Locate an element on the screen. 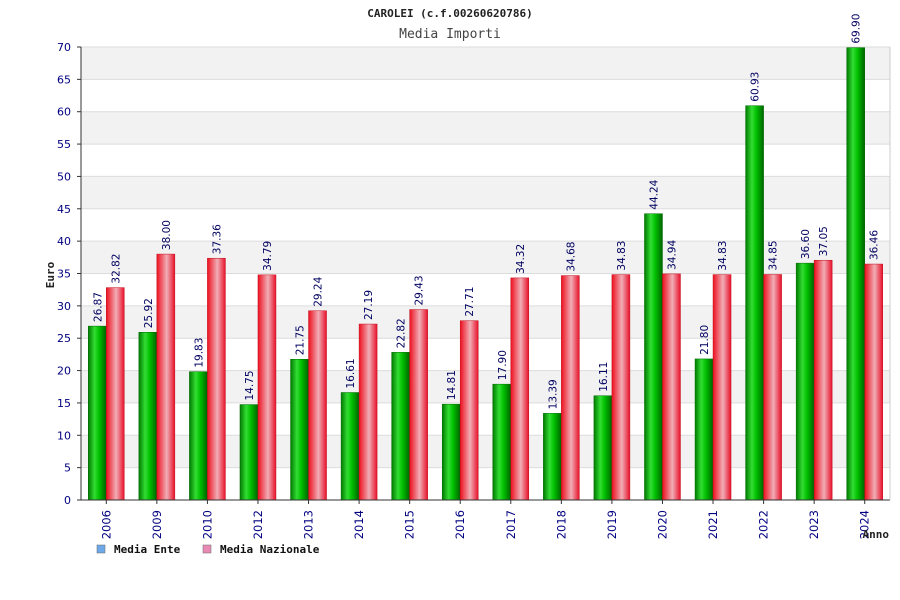 This screenshot has width=900, height=600. data-label: 21.75 is located at coordinates (301, 340).